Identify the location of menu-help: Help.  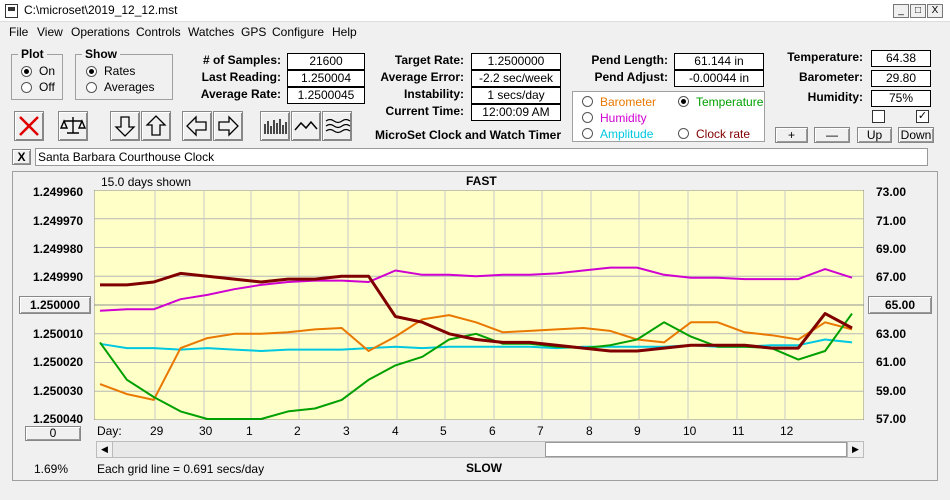
(344, 32).